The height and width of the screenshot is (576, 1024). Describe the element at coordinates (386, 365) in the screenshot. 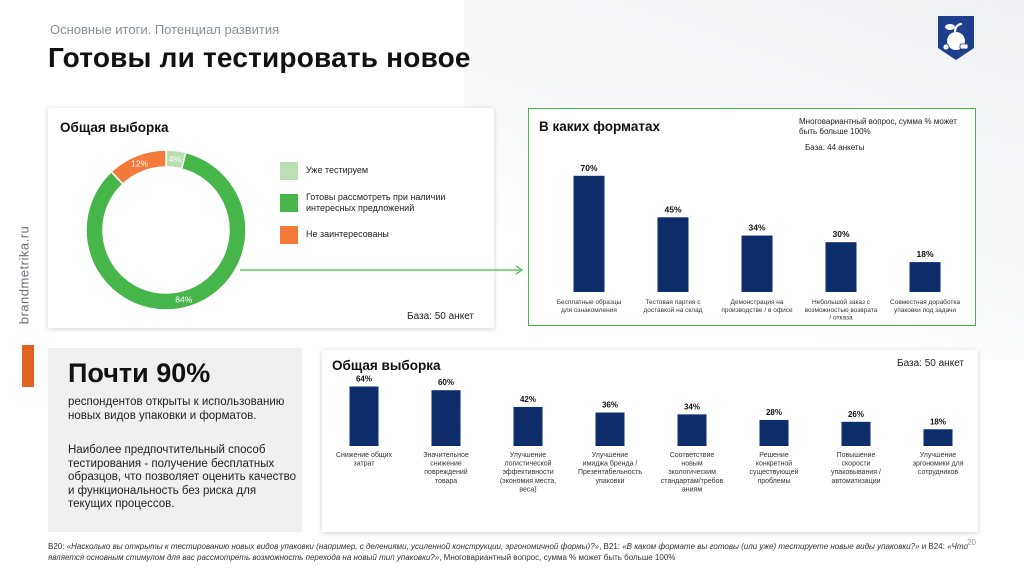

I see `reasons-panel-title: Общая выборка` at that location.